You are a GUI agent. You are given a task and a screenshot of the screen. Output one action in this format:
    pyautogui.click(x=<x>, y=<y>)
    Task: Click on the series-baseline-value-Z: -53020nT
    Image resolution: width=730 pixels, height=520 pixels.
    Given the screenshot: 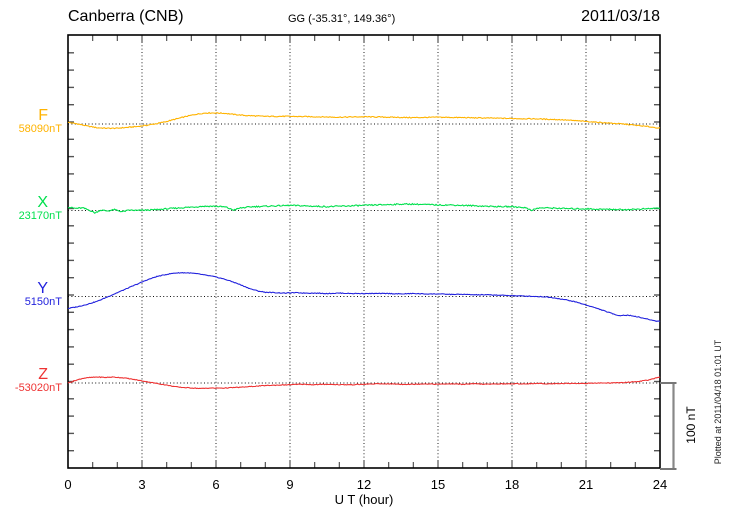 What is the action you would take?
    pyautogui.click(x=38, y=388)
    